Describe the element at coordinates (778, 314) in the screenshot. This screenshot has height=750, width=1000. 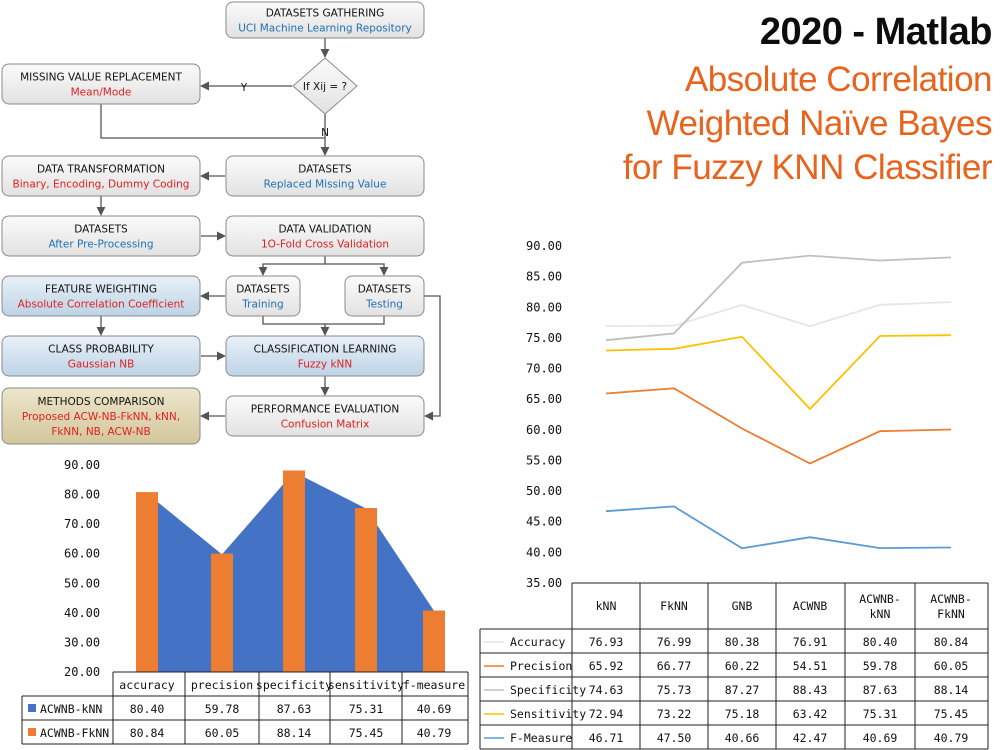
I see `line-series-accuracy` at that location.